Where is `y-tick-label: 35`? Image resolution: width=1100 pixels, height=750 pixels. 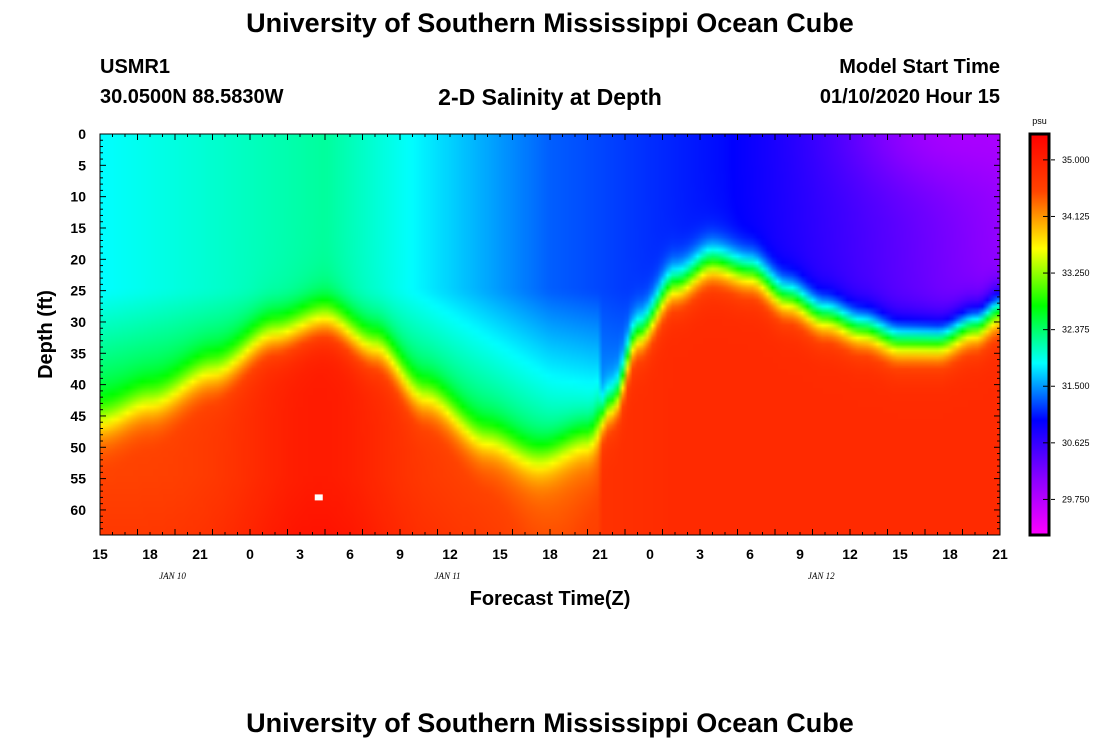 y-tick-label: 35 is located at coordinates (78, 353).